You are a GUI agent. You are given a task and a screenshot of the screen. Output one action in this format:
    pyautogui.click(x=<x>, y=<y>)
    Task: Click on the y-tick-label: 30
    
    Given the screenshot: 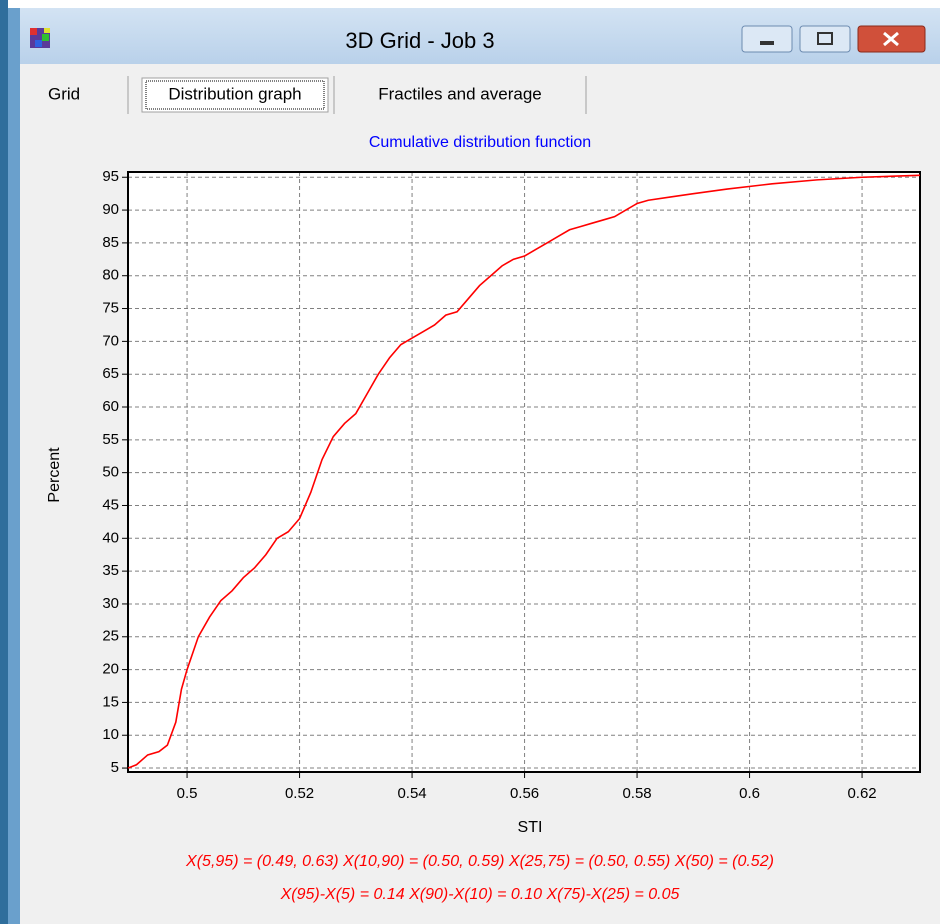 What is the action you would take?
    pyautogui.click(x=110, y=603)
    